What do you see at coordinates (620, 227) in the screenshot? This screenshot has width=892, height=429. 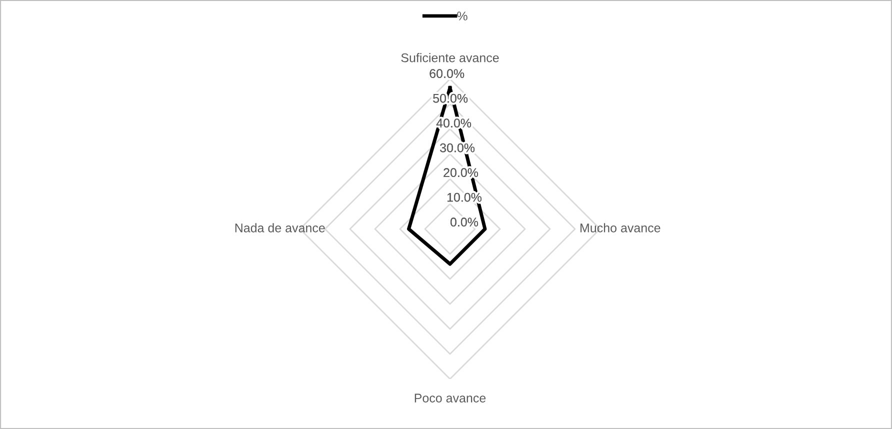 I see `spoke-label: Mucho avance` at bounding box center [620, 227].